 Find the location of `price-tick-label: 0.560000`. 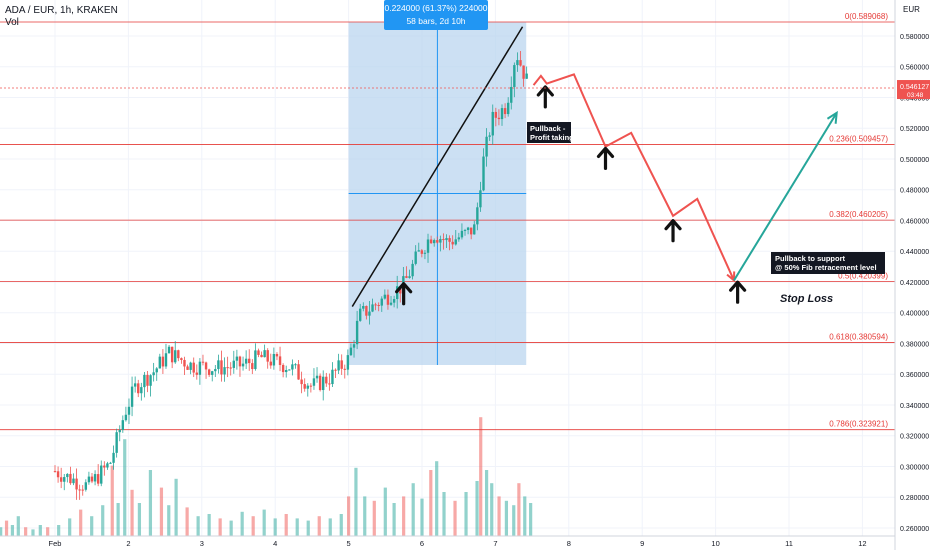

price-tick-label: 0.560000 is located at coordinates (914, 68).